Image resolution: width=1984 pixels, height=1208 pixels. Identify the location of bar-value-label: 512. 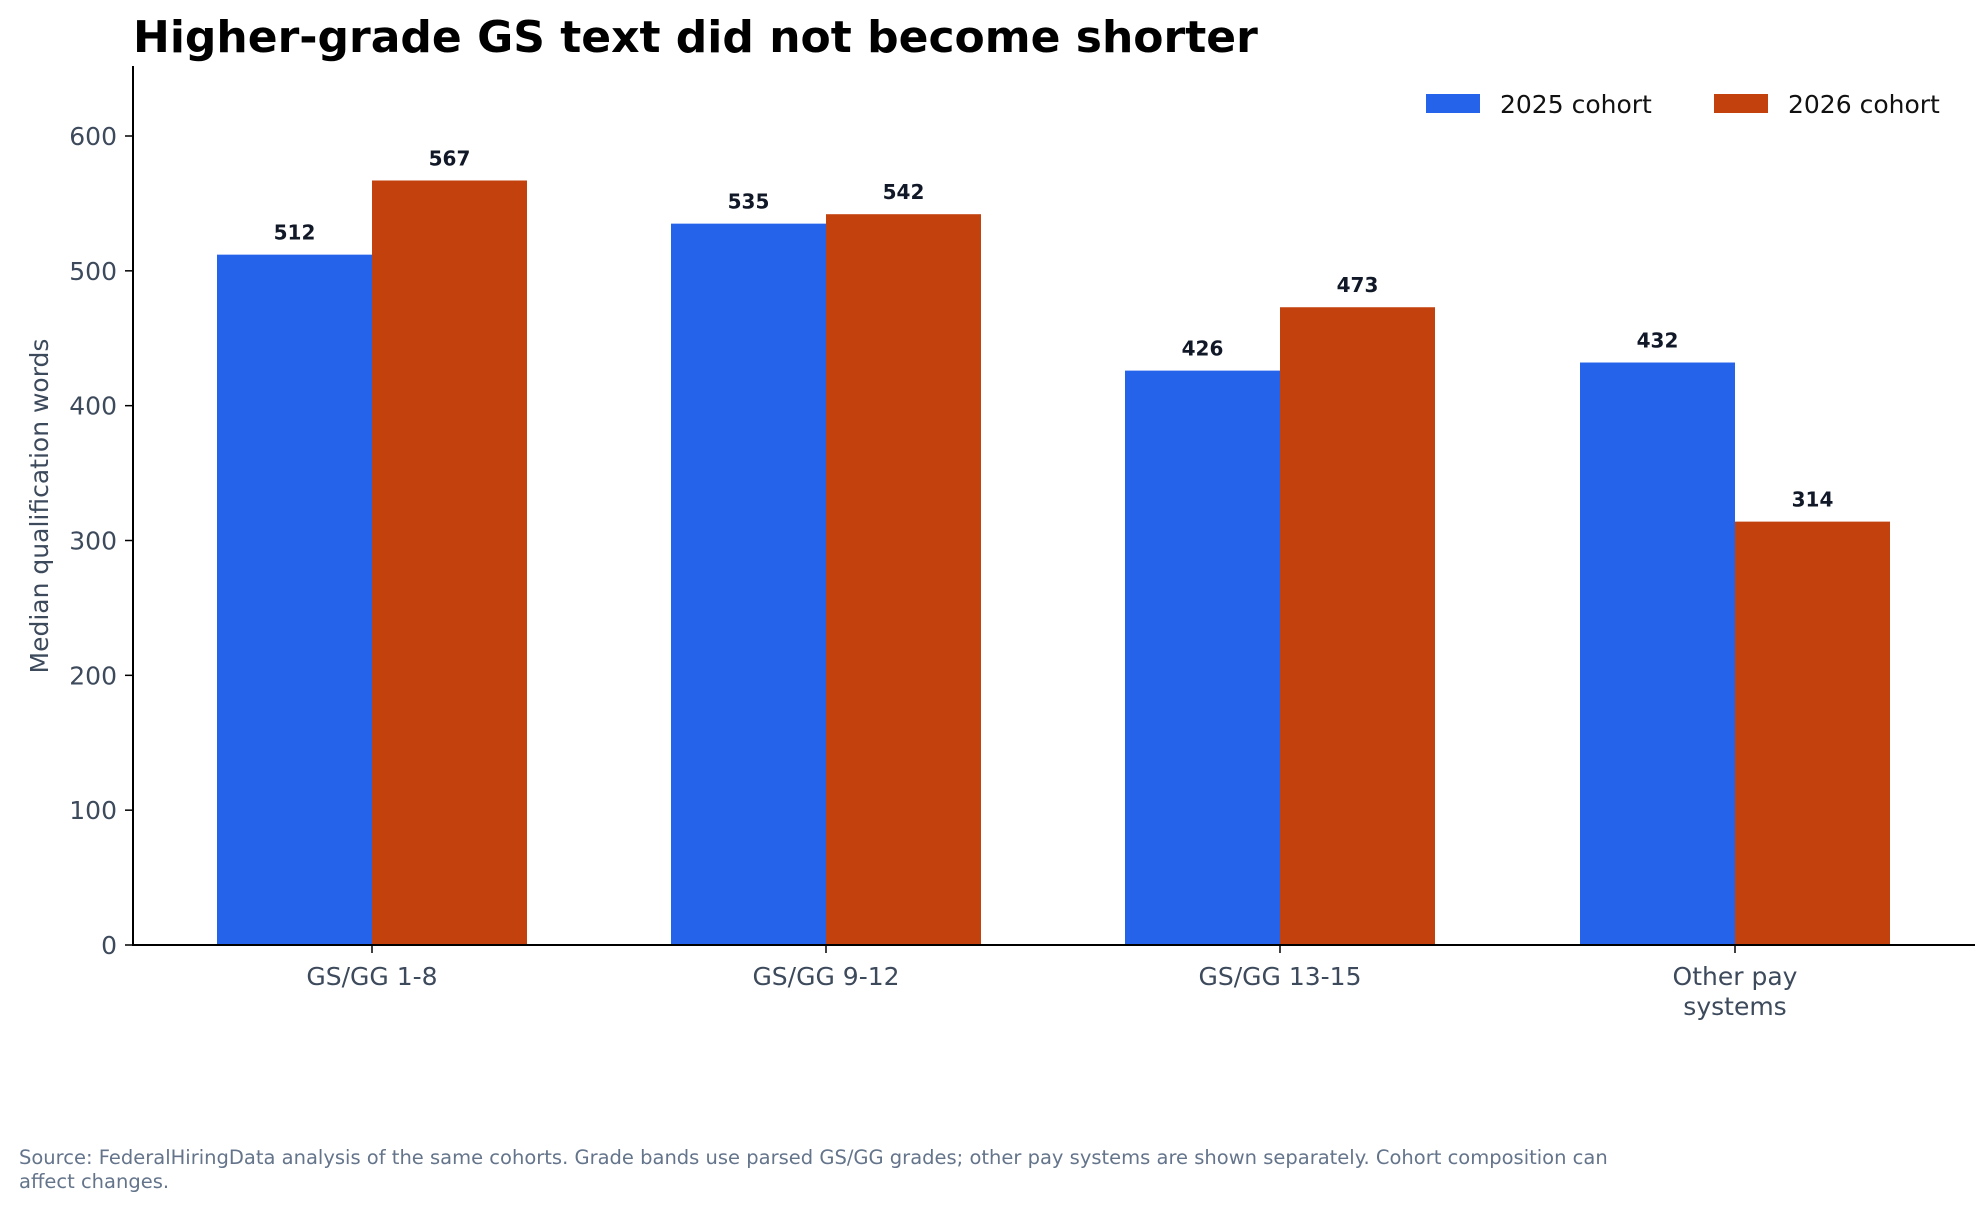
(295, 233).